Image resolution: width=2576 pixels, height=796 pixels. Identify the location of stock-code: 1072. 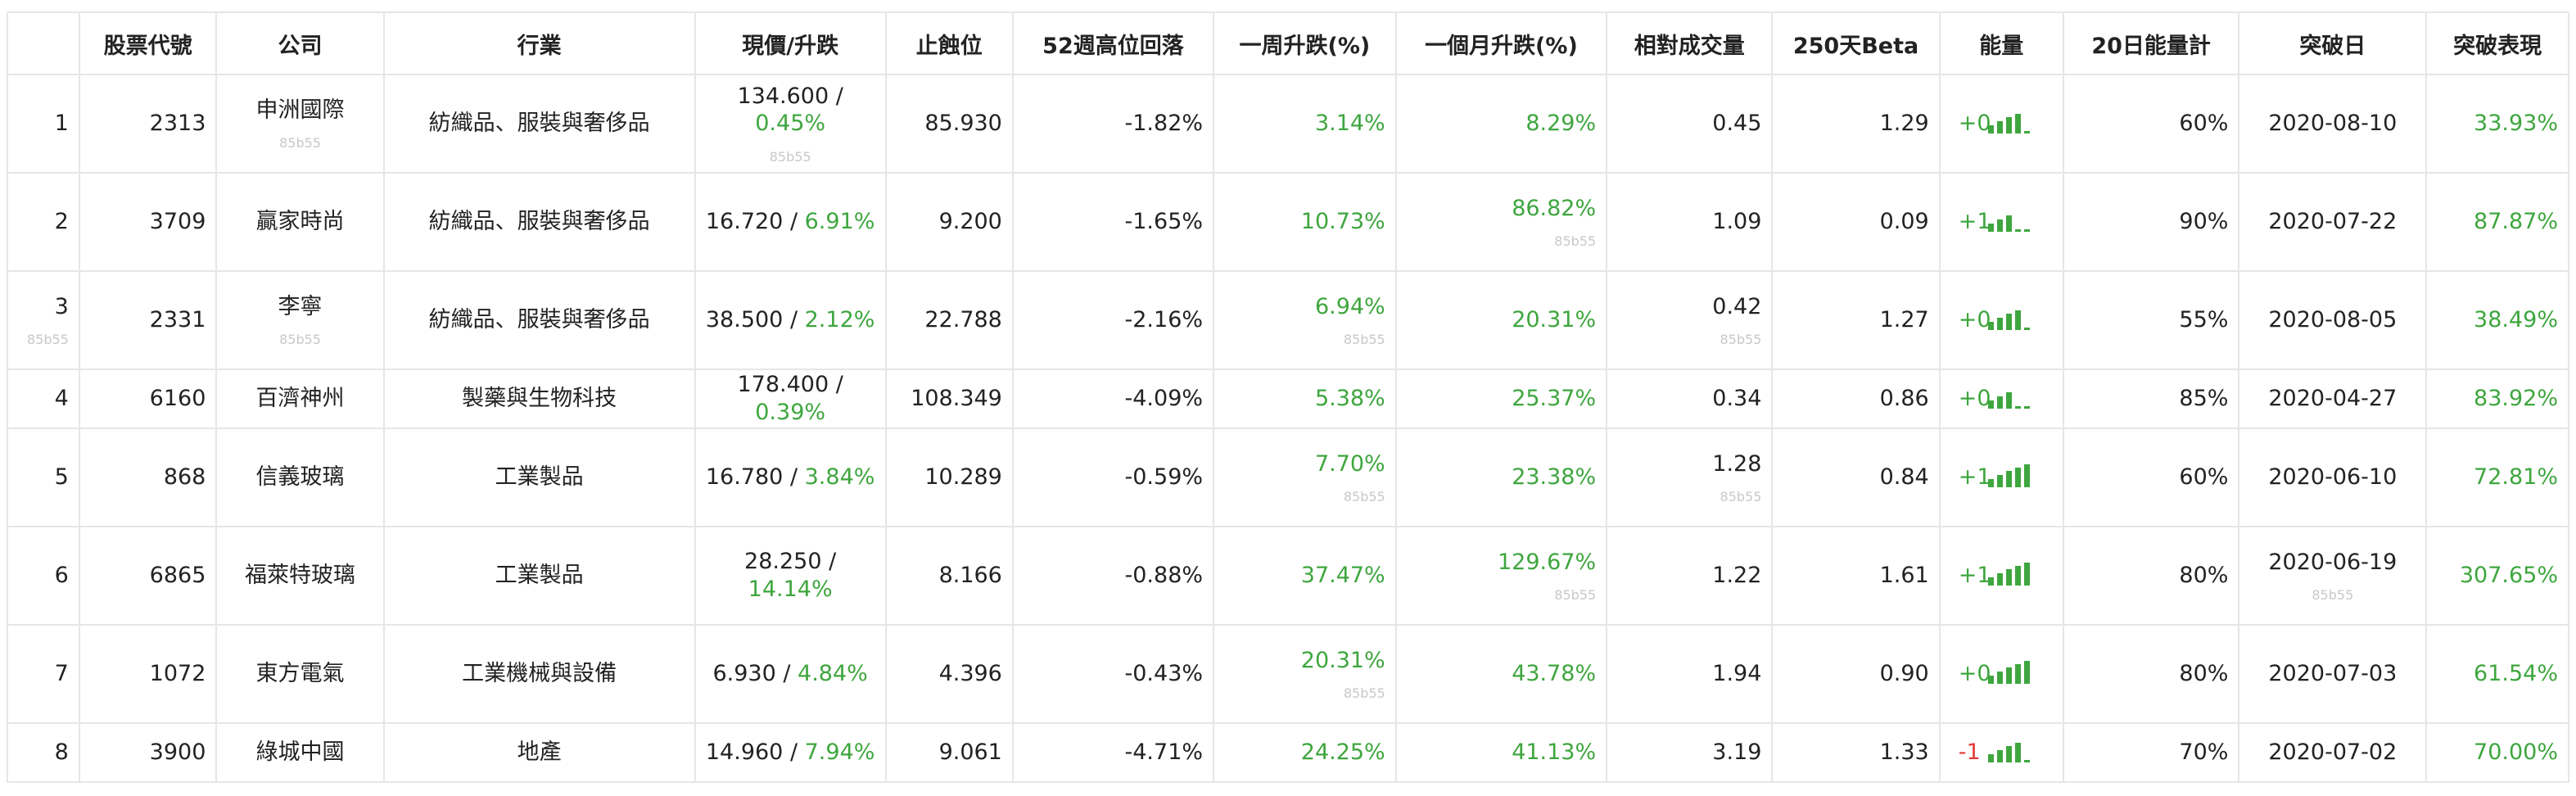
(177, 674).